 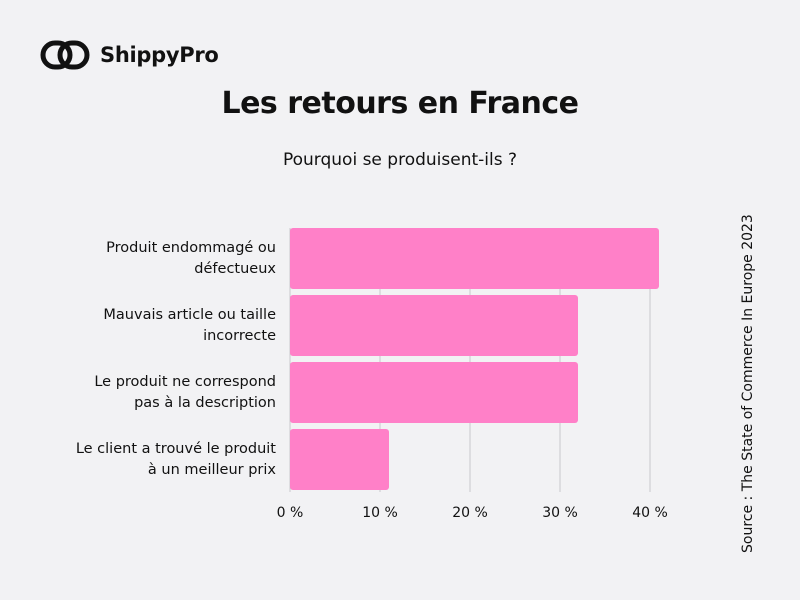 What do you see at coordinates (159, 55) in the screenshot?
I see `brand-name: ShippyPro` at bounding box center [159, 55].